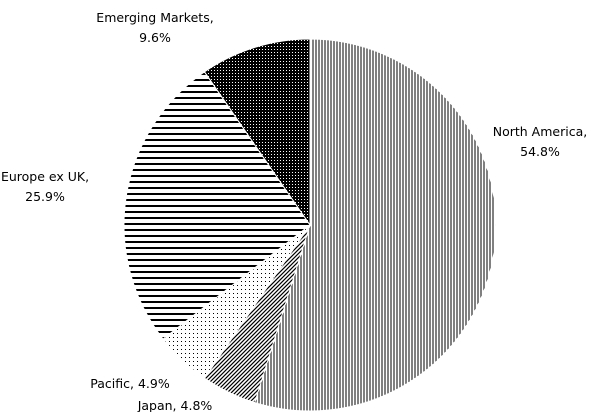 The height and width of the screenshot is (412, 595). Describe the element at coordinates (540, 141) in the screenshot. I see `data-label: North America, 54.8%` at that location.